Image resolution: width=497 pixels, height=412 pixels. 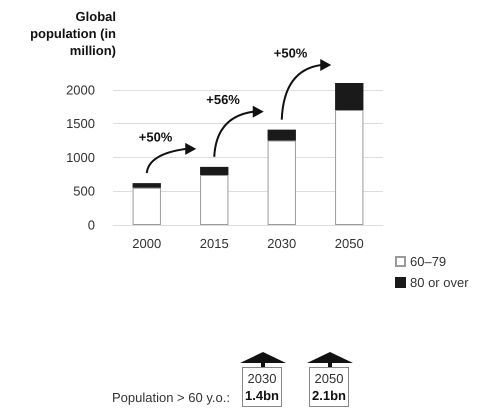 What do you see at coordinates (281, 243) in the screenshot?
I see `x-tick-label: 2030` at bounding box center [281, 243].